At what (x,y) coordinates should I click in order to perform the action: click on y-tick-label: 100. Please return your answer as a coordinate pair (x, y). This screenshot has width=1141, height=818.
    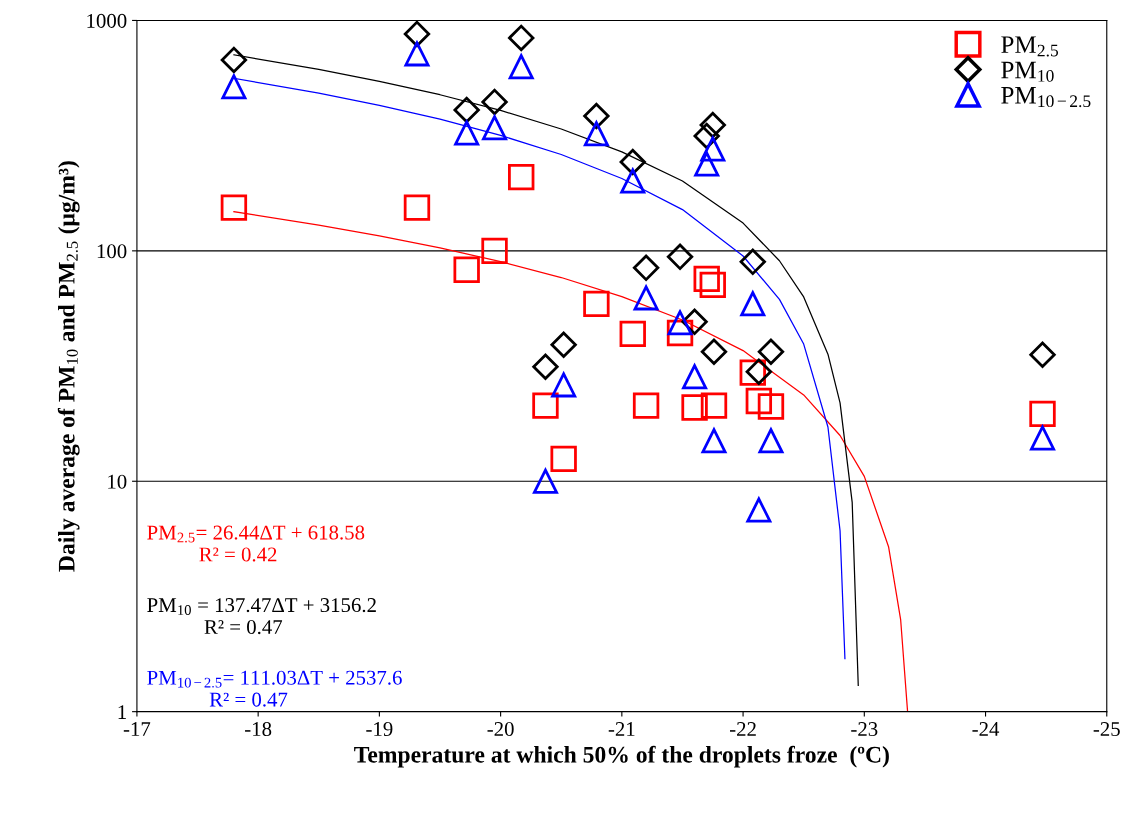
    Looking at the image, I should click on (112, 251).